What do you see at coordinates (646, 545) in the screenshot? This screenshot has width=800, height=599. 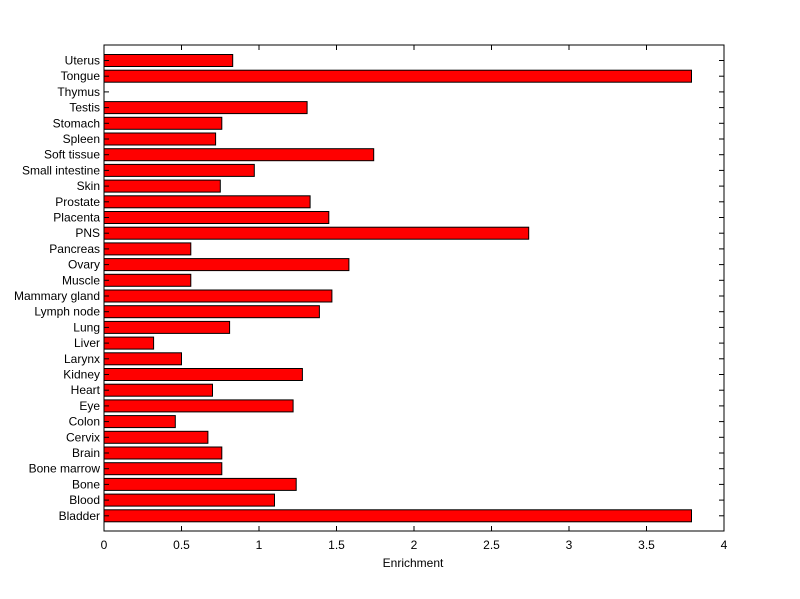 I see `x-tick-label-7: 3.5` at bounding box center [646, 545].